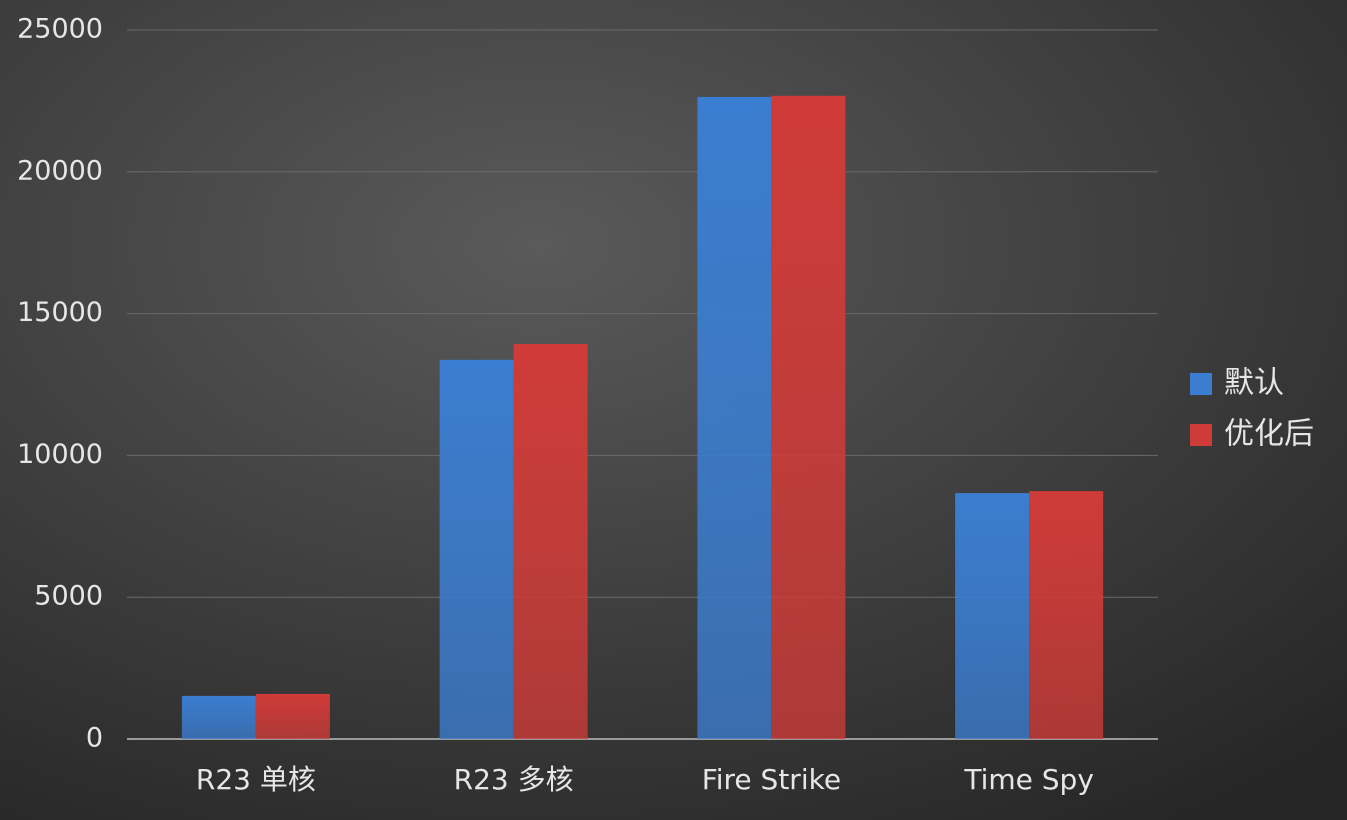 This screenshot has width=1347, height=820. What do you see at coordinates (1269, 434) in the screenshot?
I see `legend-label: 优化后` at bounding box center [1269, 434].